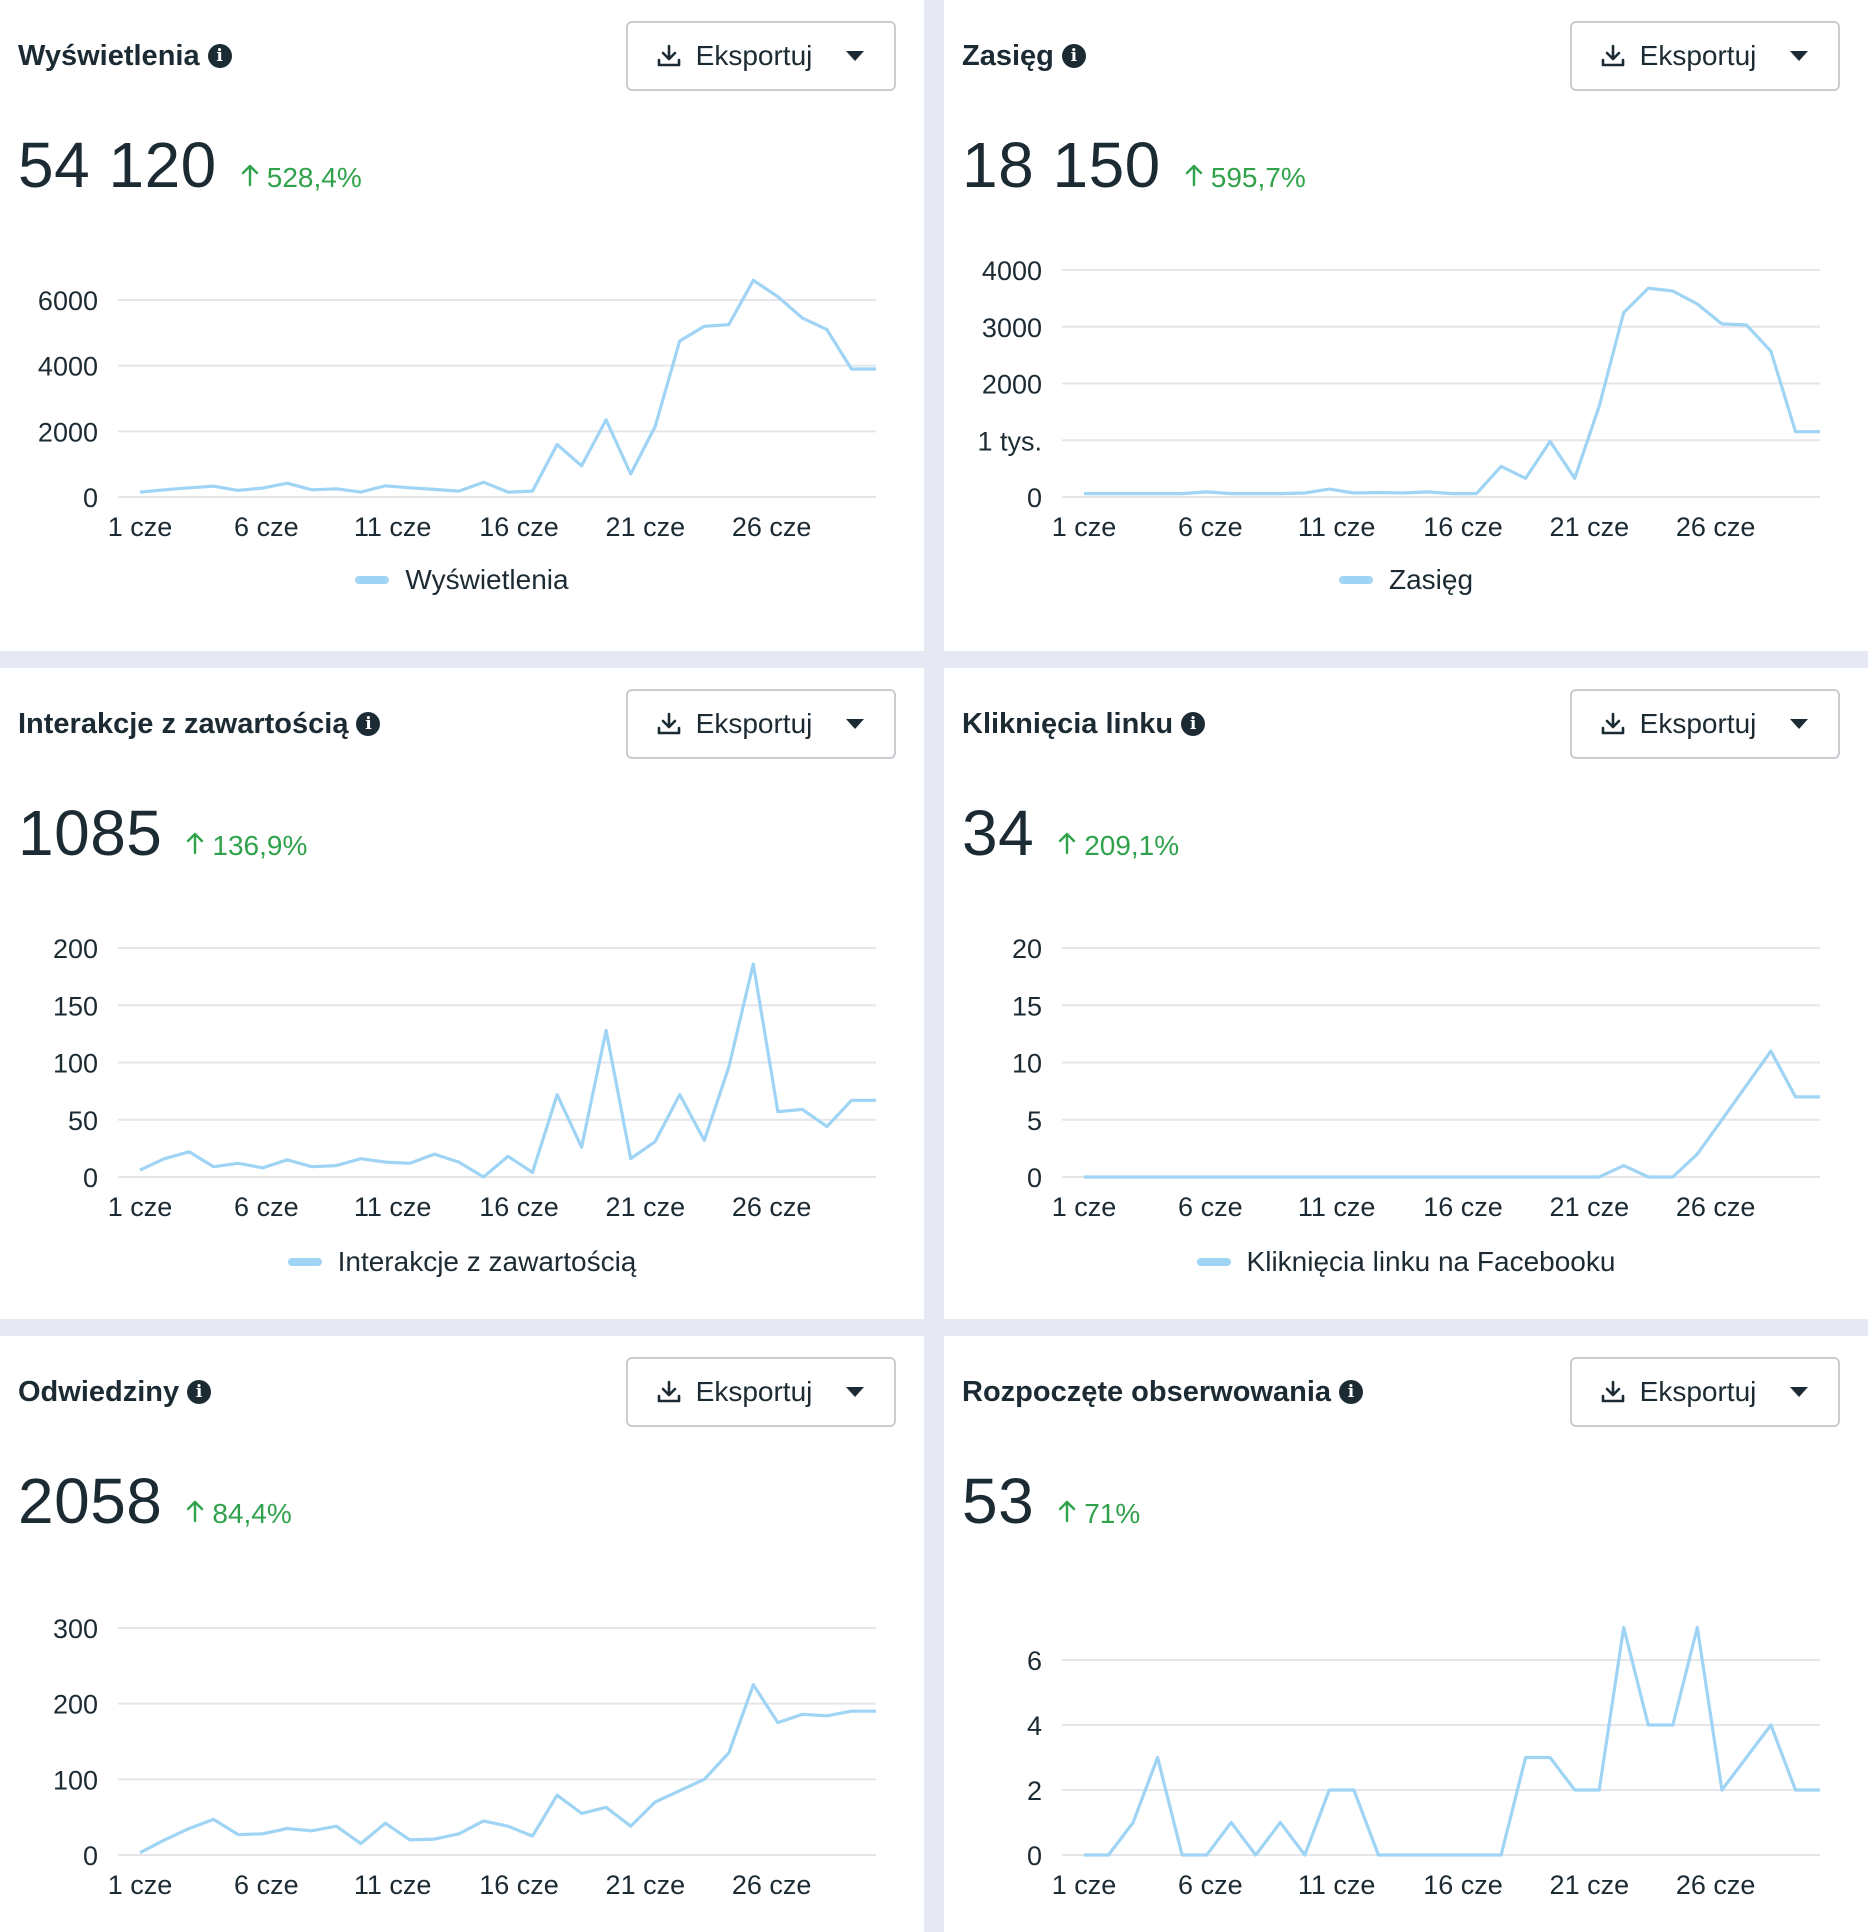 The image size is (1868, 1932). Describe the element at coordinates (260, 845) in the screenshot. I see `metric-change-value: 136,9%` at that location.